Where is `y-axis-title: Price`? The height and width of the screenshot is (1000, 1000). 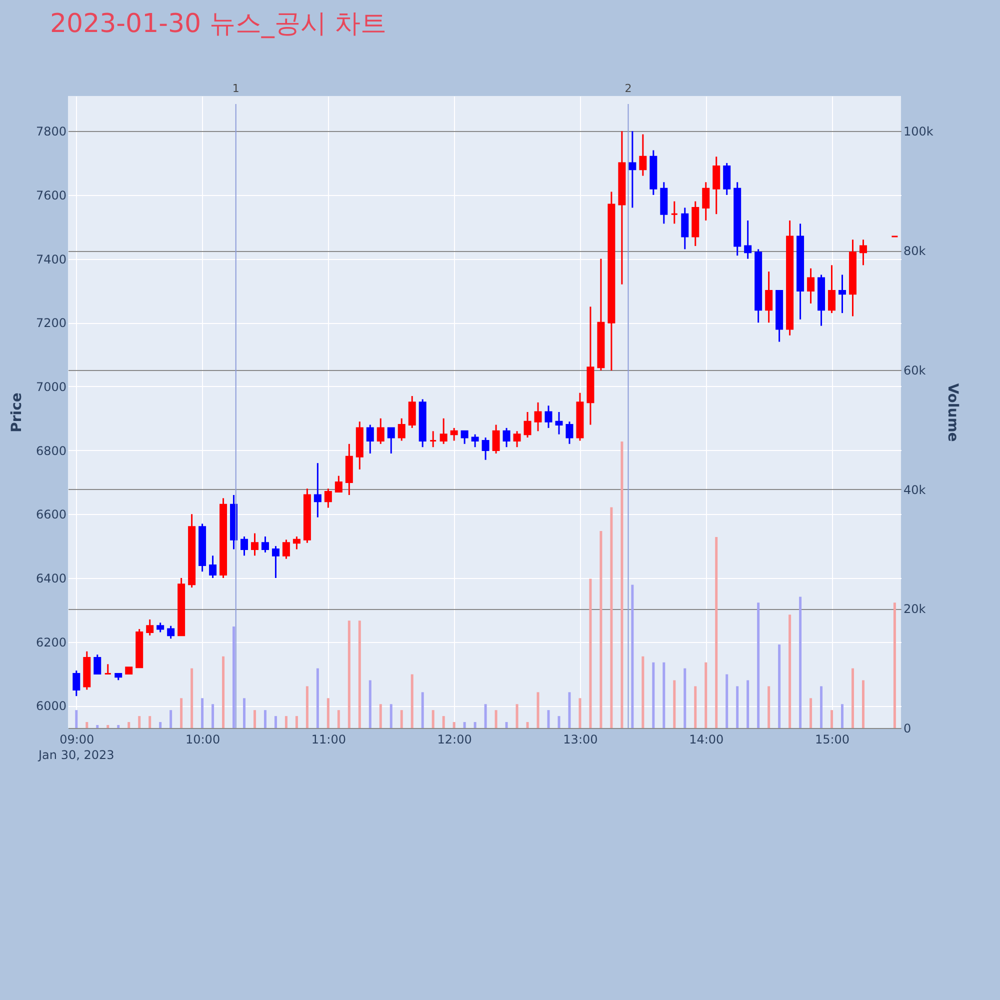 y-axis-title: Price is located at coordinates (16, 412).